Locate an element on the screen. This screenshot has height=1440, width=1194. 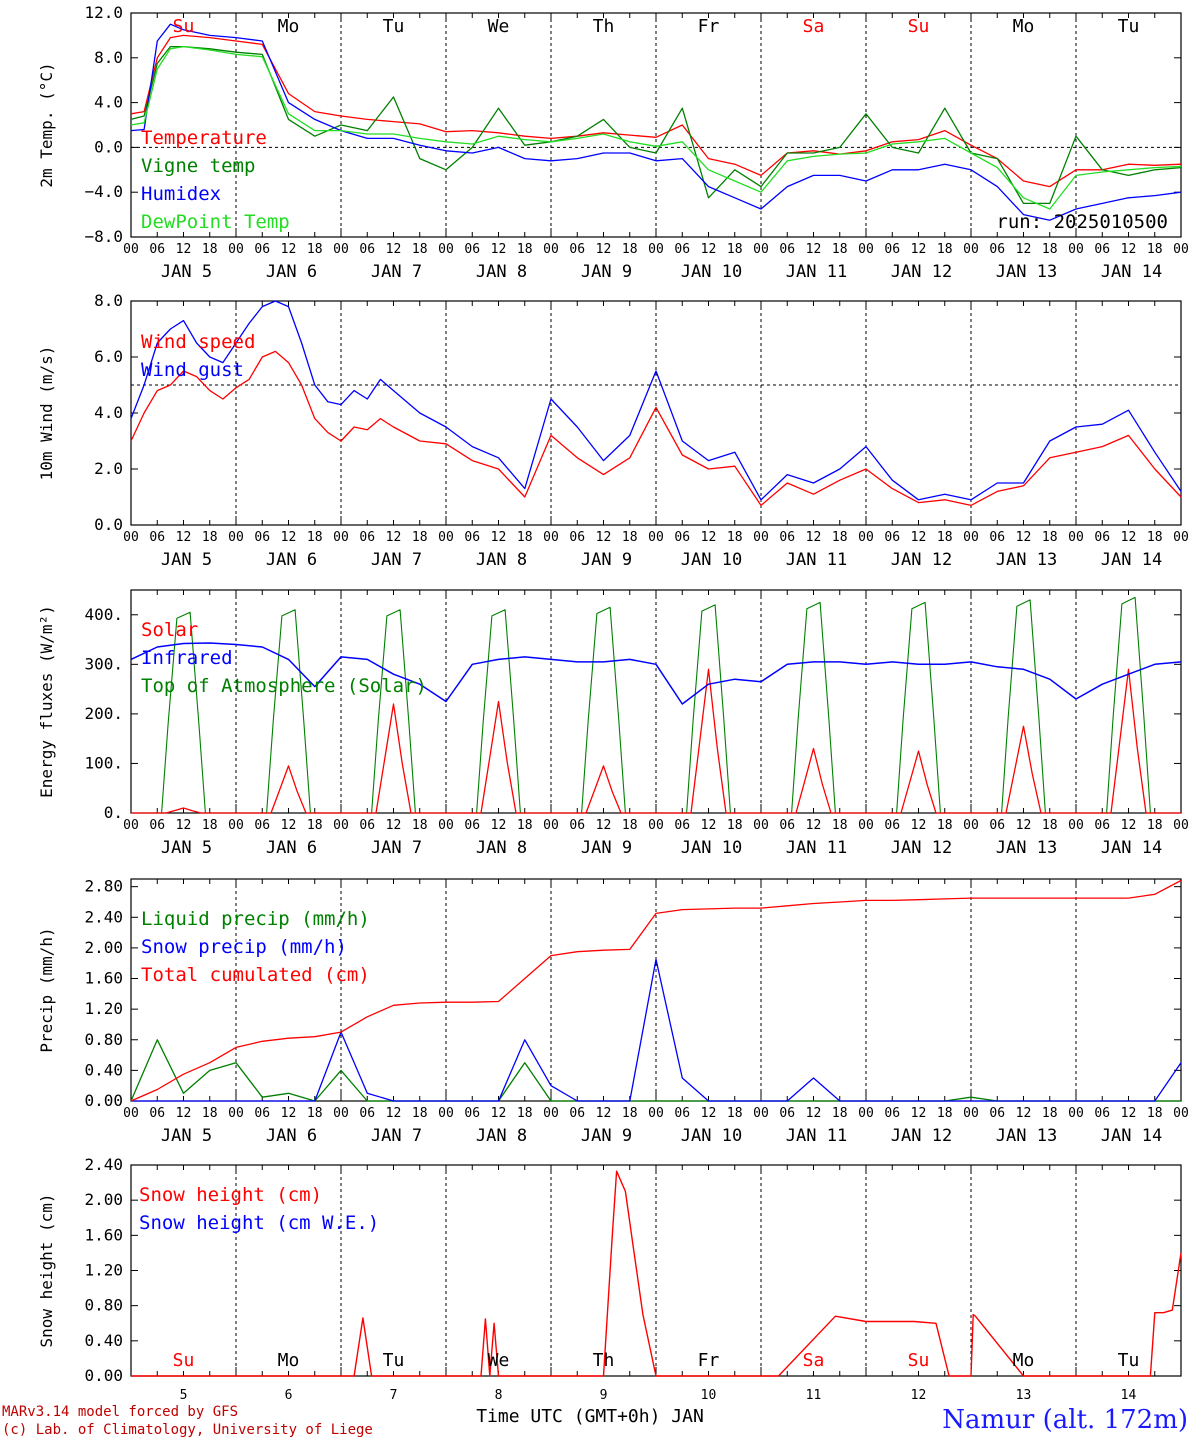
legend-entry: DewPoint Temp is located at coordinates (215, 222).